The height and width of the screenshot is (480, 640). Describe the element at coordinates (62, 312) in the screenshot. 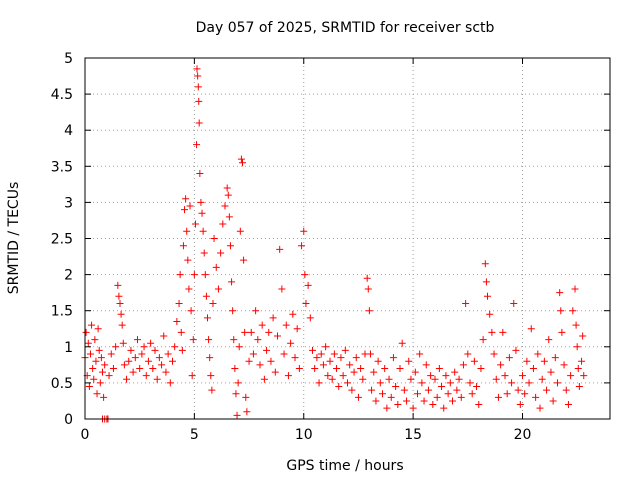

I see `y-tick-label: 1.5` at that location.